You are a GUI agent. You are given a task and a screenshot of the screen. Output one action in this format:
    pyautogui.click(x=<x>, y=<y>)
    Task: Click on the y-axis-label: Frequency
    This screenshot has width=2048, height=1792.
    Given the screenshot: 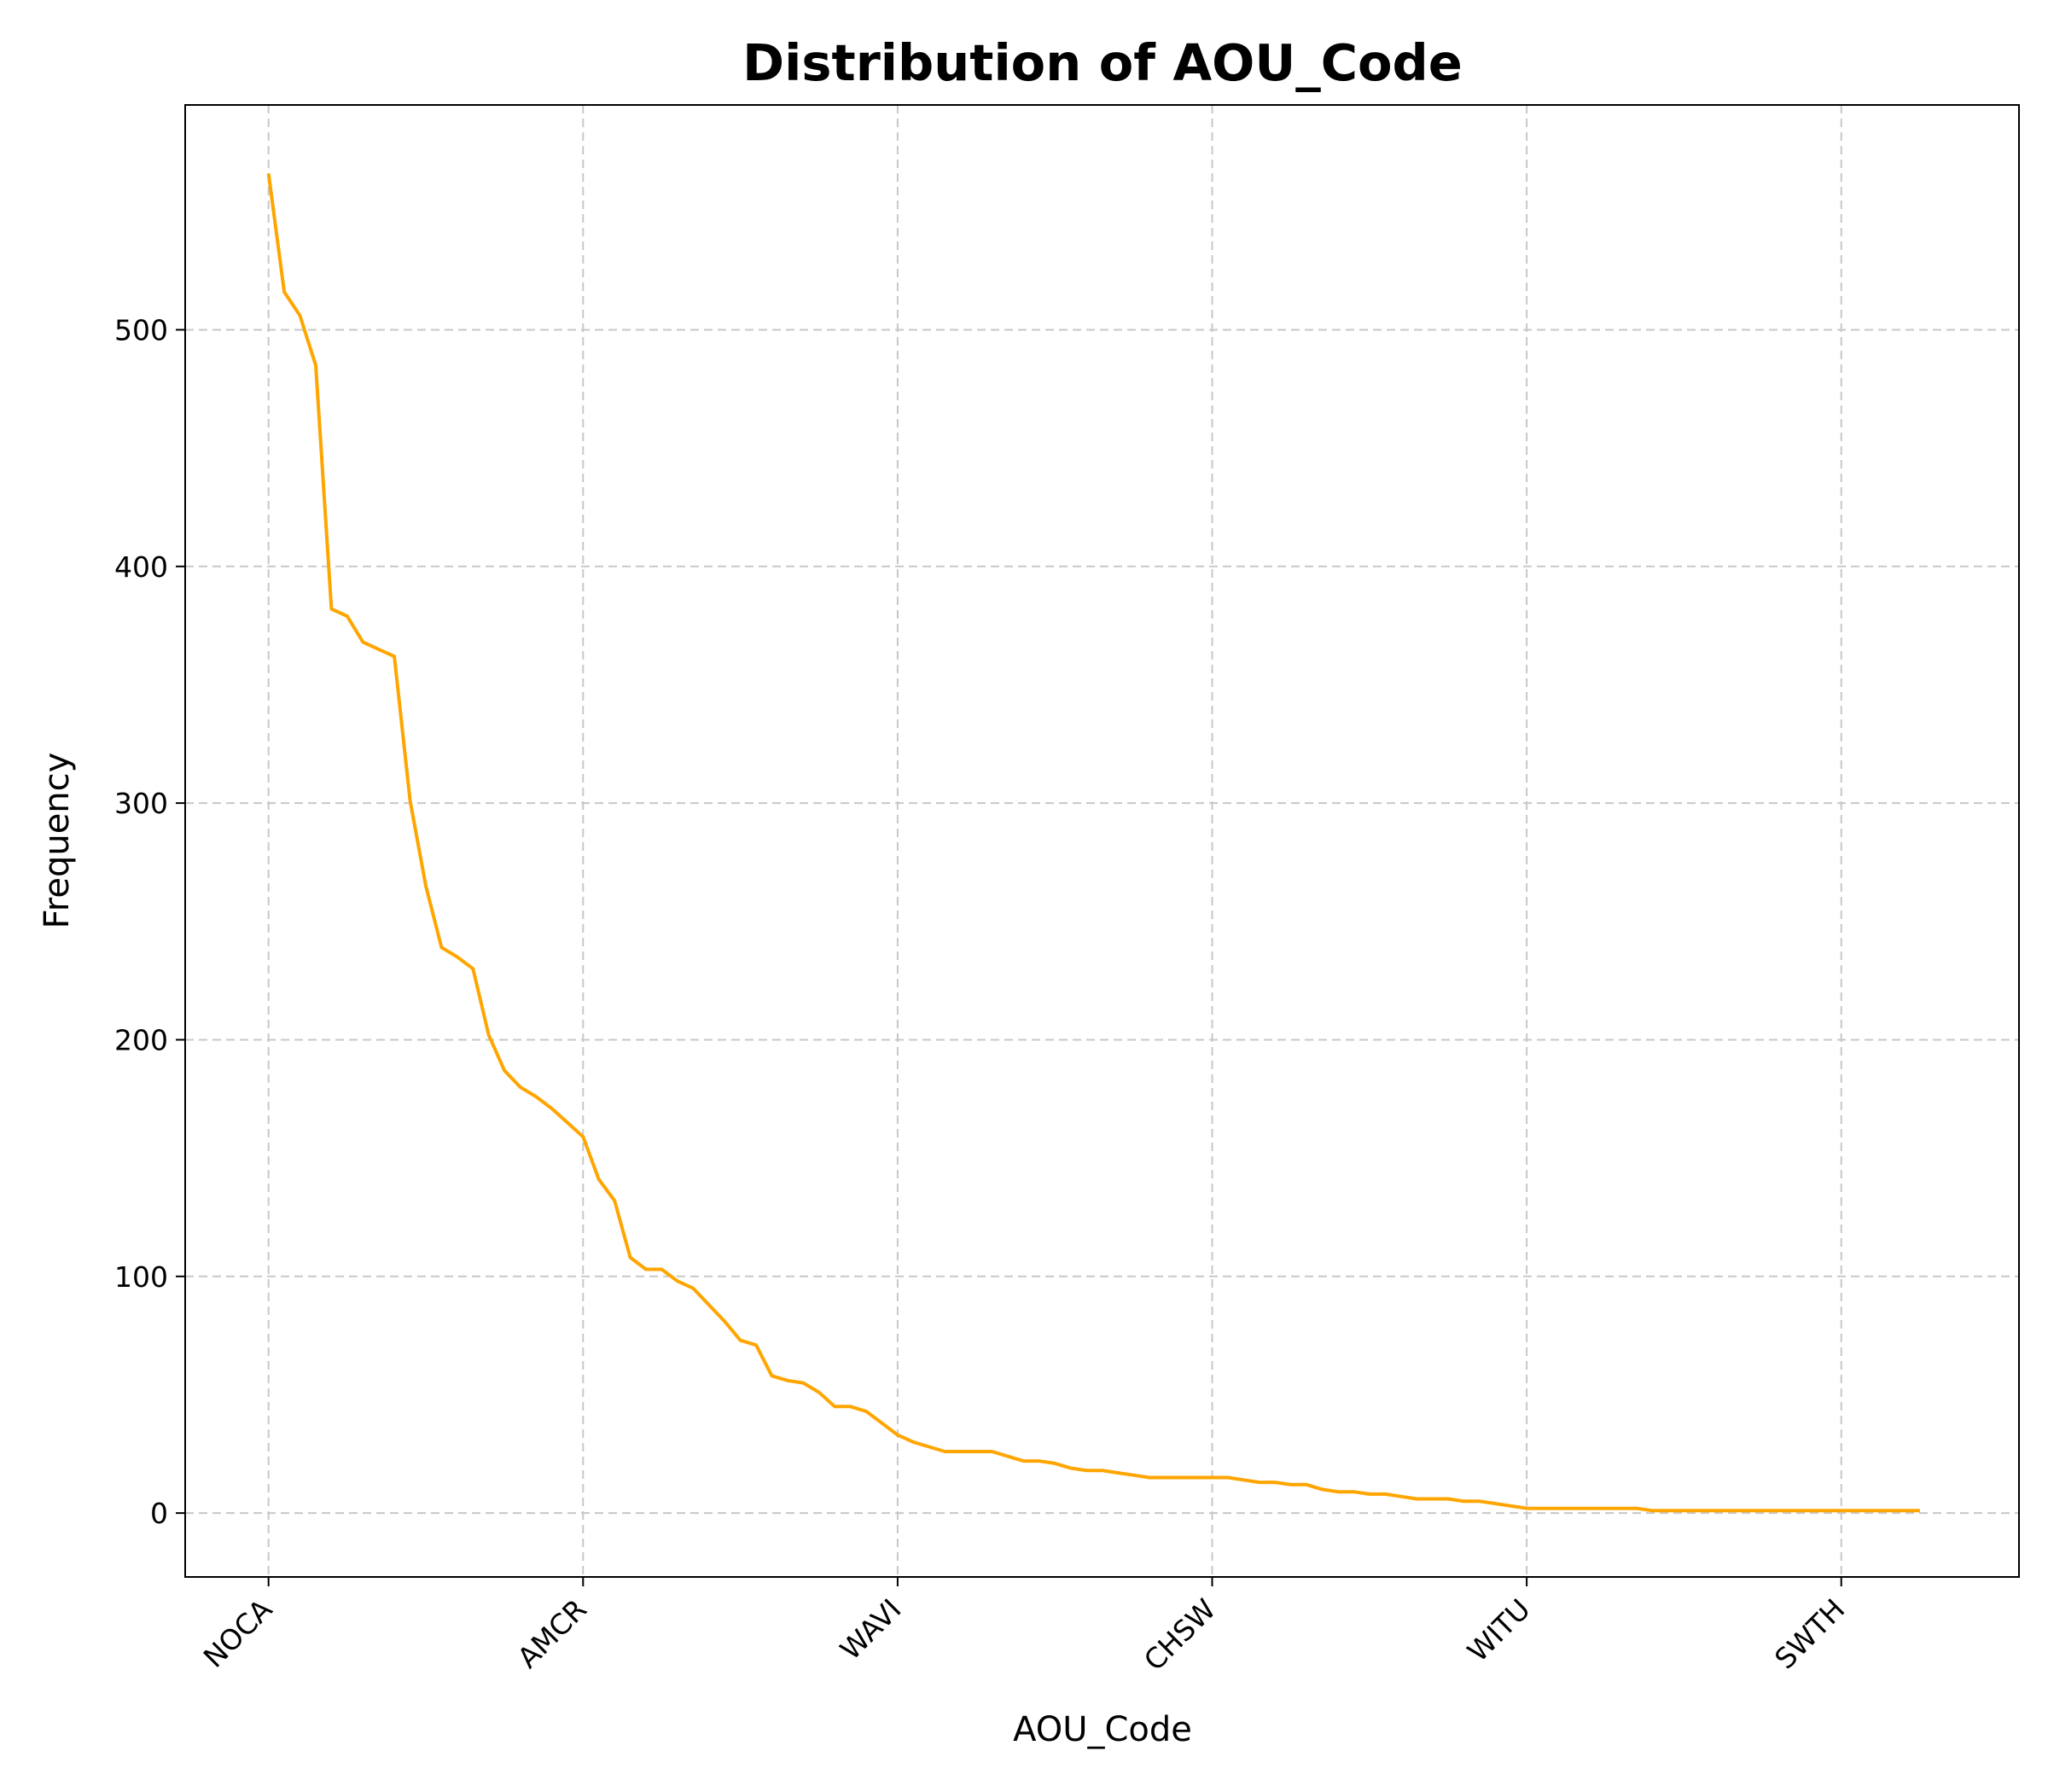 What is the action you would take?
    pyautogui.click(x=58, y=841)
    